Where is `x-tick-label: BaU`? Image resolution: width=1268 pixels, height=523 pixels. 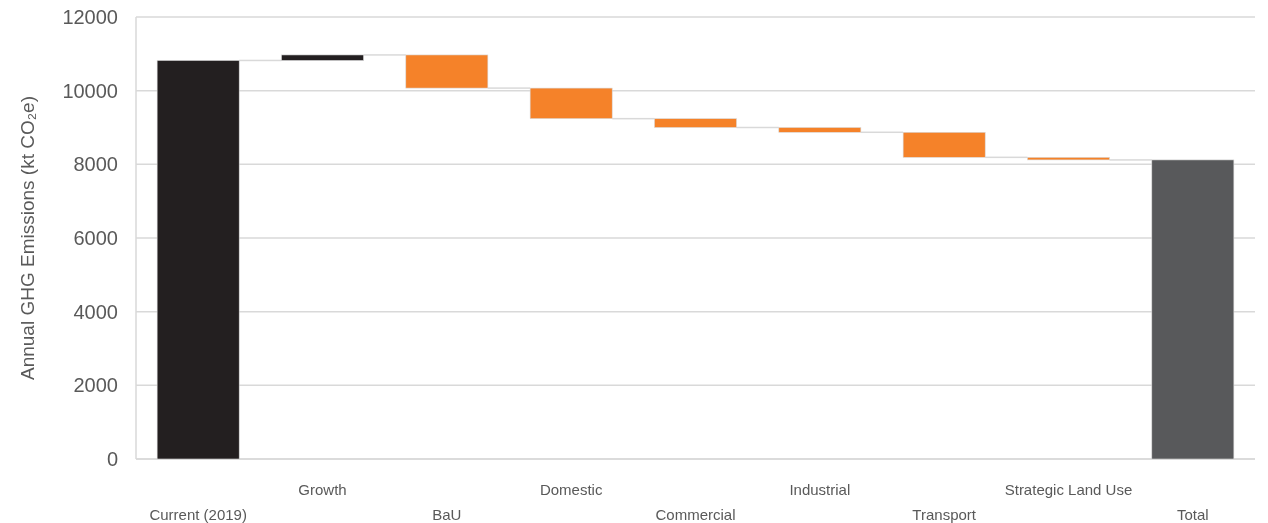
x-tick-label: BaU is located at coordinates (447, 514).